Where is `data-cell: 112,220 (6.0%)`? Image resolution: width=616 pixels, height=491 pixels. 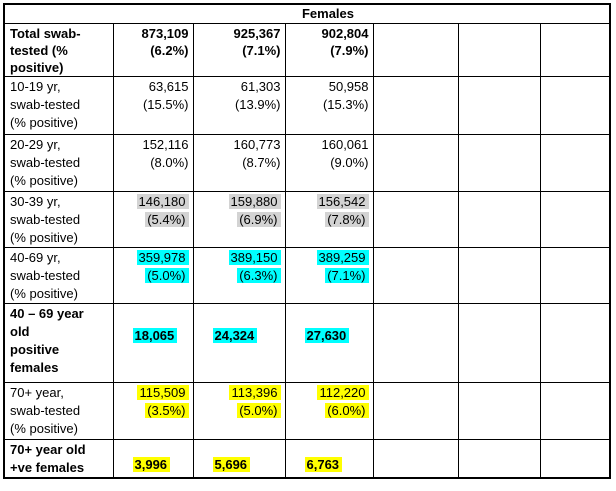
data-cell: 112,220 (6.0%) is located at coordinates (329, 411).